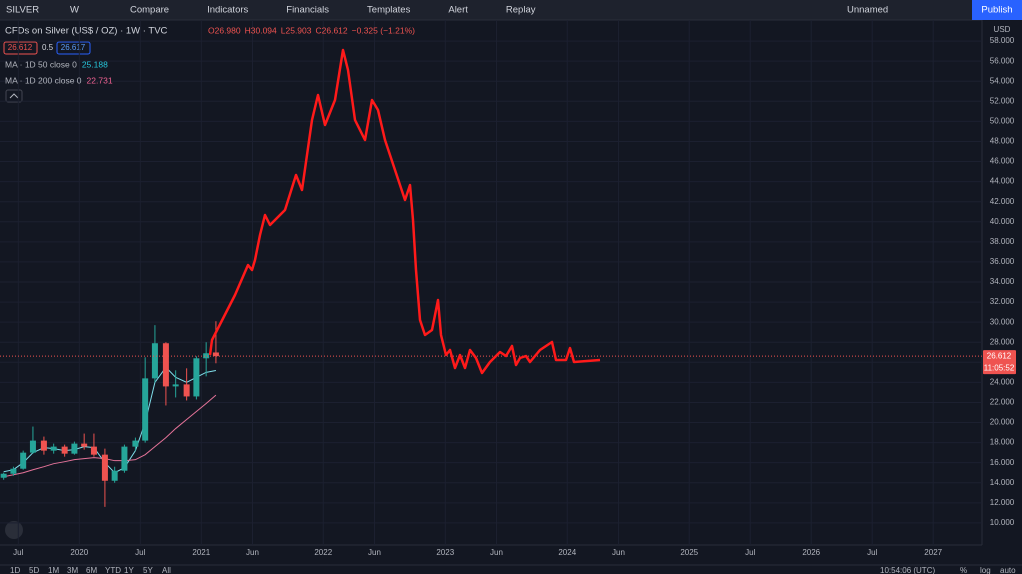 The width and height of the screenshot is (1022, 574). I want to click on y-tick-label: 22.000, so click(1002, 402).